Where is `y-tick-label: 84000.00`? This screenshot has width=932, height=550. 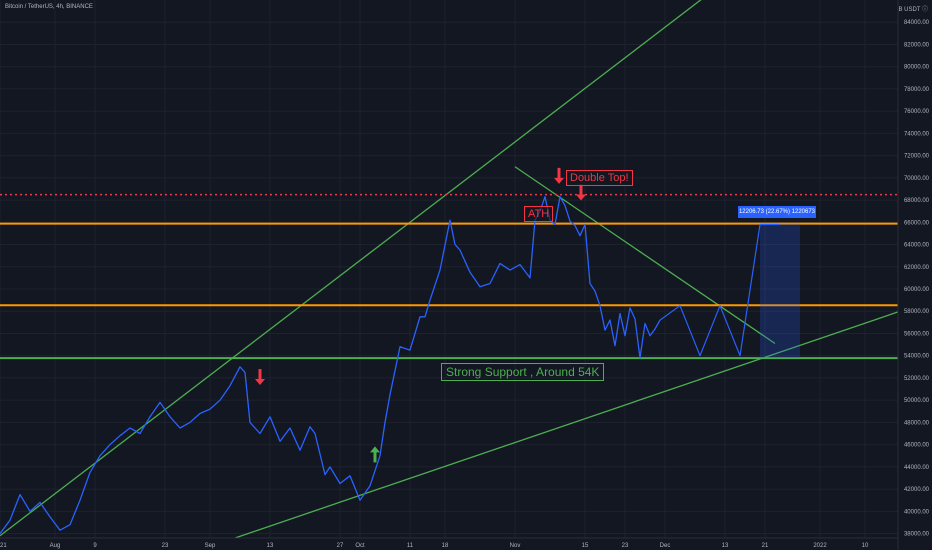
y-tick-label: 84000.00 is located at coordinates (917, 23).